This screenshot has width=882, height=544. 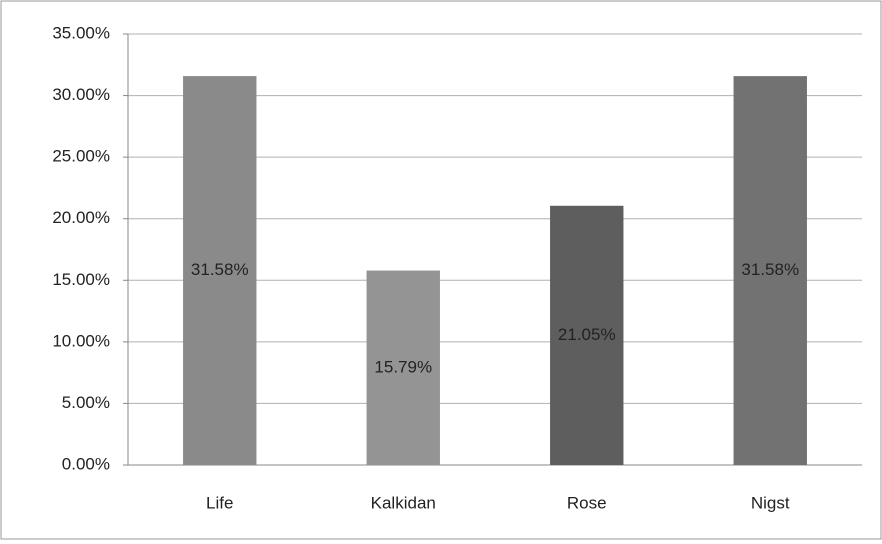 I want to click on y-tick-label: 15.00%, so click(x=81, y=279).